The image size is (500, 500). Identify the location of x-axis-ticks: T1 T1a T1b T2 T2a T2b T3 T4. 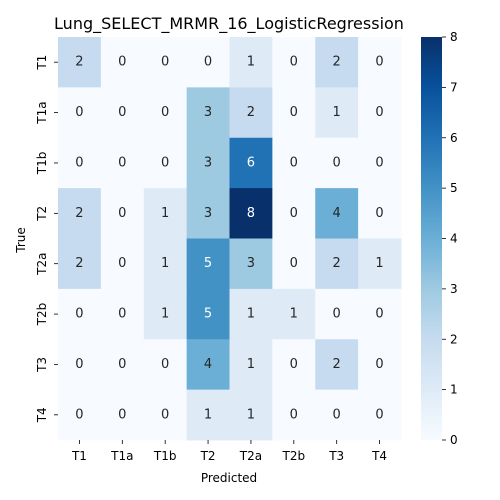
(229, 451).